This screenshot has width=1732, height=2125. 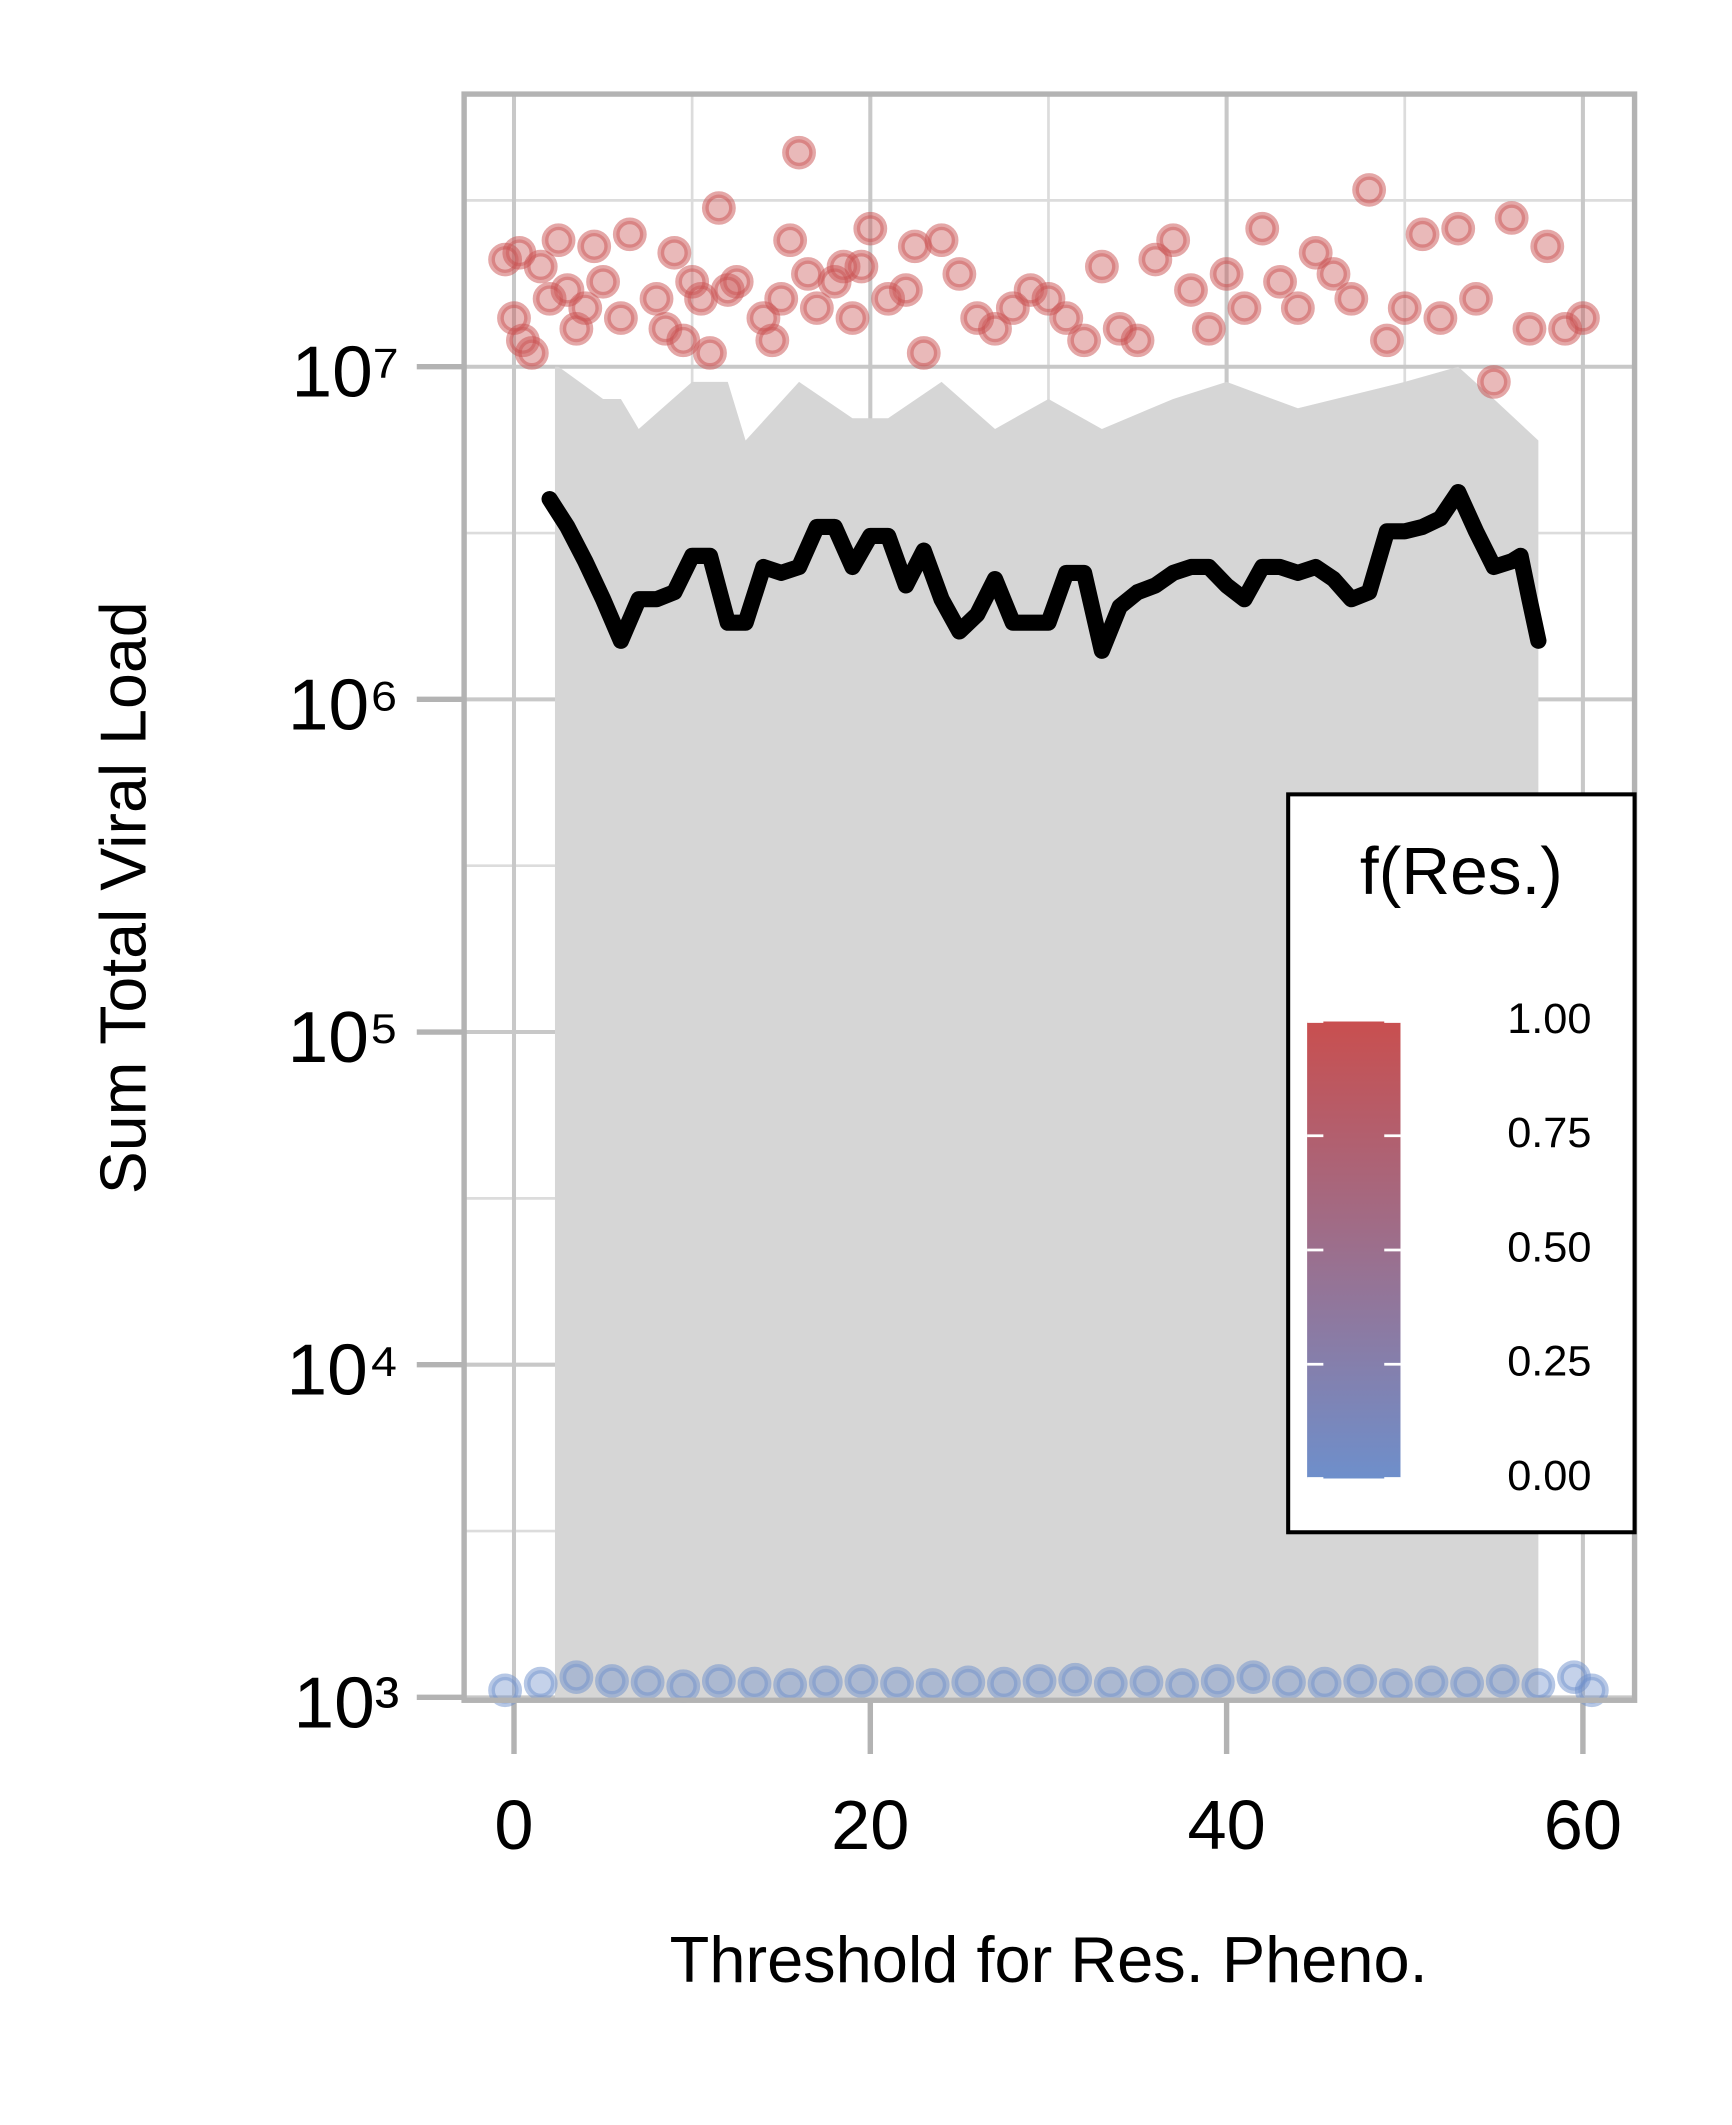 I want to click on x-tick-label: 40, so click(x=1226, y=1825).